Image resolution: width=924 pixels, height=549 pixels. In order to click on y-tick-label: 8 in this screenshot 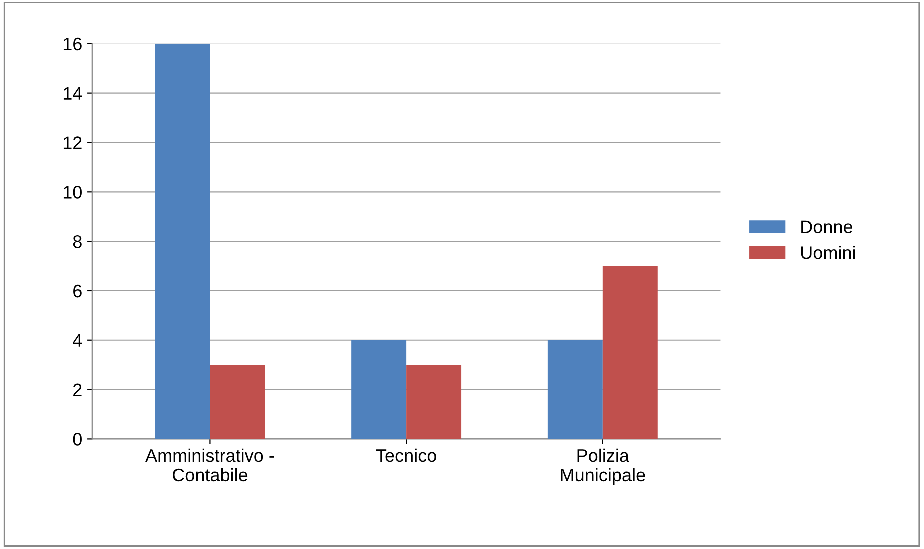, I will do `click(77, 241)`.